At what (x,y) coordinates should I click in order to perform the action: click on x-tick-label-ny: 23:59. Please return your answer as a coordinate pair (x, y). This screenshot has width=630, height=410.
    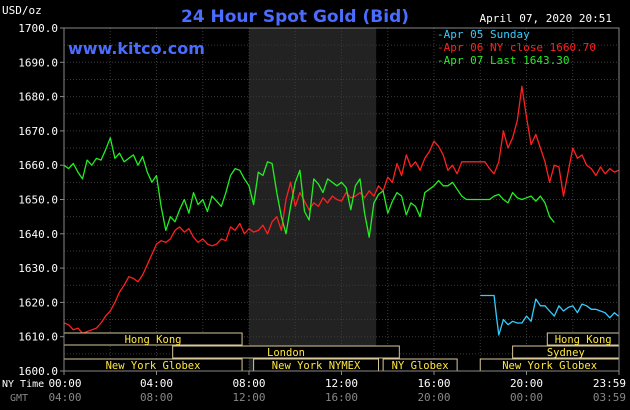
    Looking at the image, I should click on (609, 383).